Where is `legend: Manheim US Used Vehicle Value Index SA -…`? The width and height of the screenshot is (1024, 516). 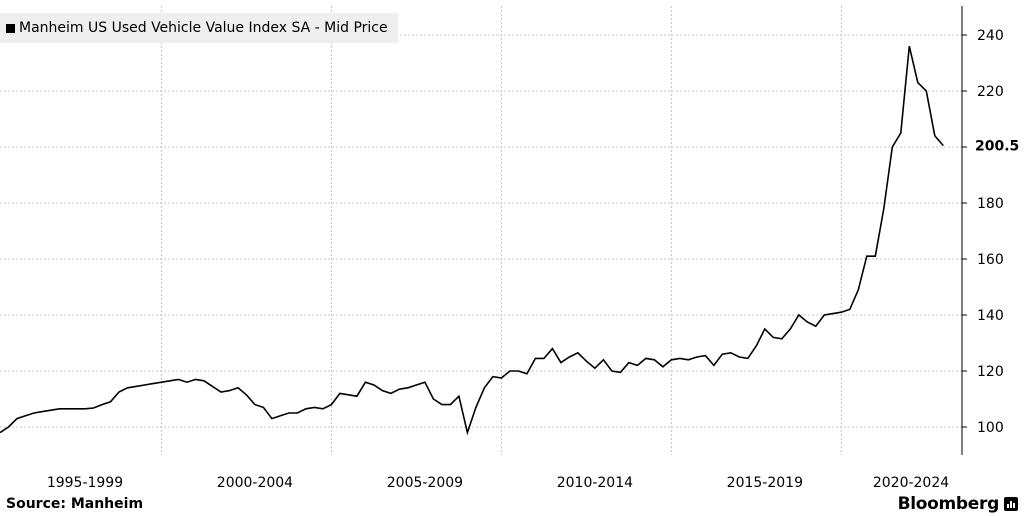
legend: Manheim US Used Vehicle Value Index SA -… is located at coordinates (199, 28).